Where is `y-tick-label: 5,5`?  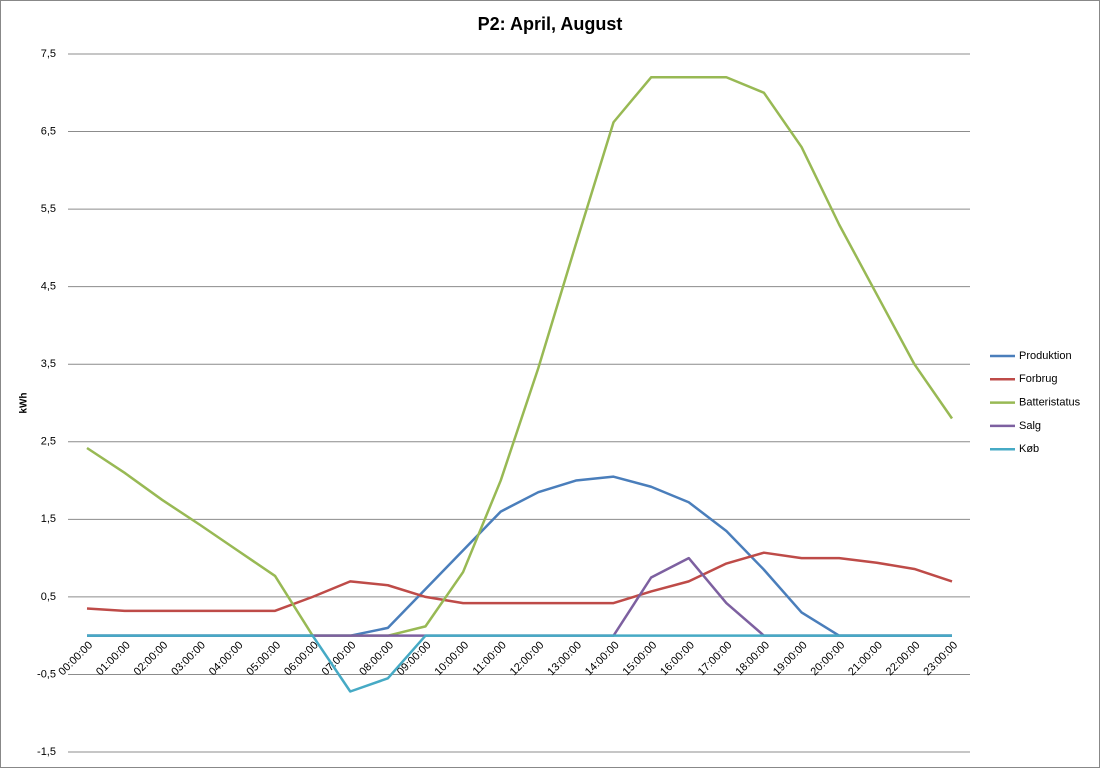 y-tick-label: 5,5 is located at coordinates (48, 209).